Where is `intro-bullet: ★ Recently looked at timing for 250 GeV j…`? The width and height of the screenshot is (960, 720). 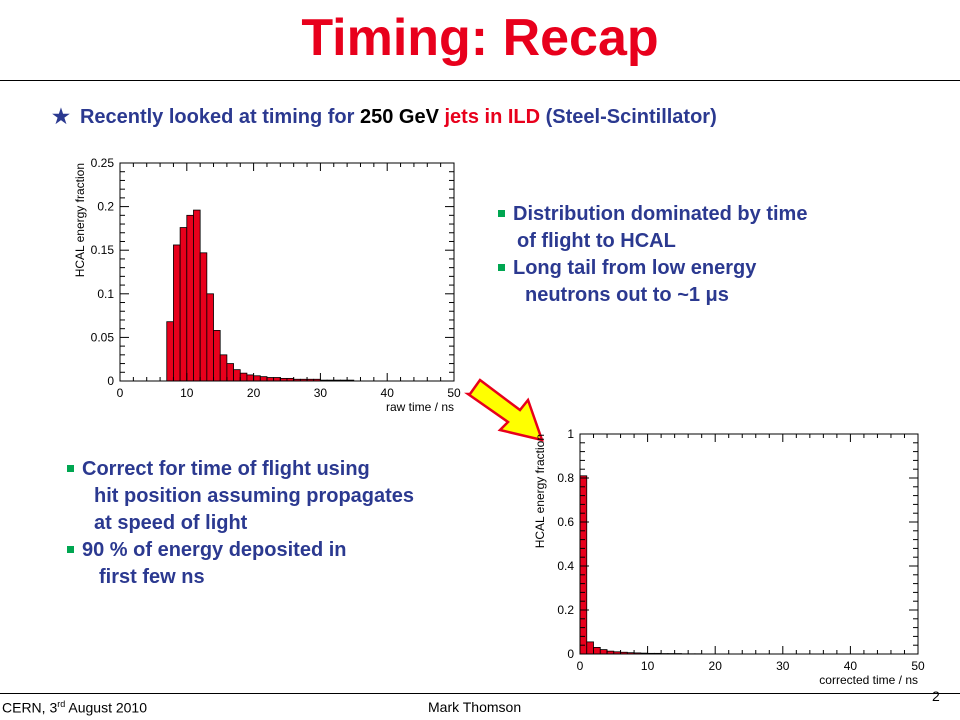 intro-bullet: ★ Recently looked at timing for 250 GeV j… is located at coordinates (384, 116).